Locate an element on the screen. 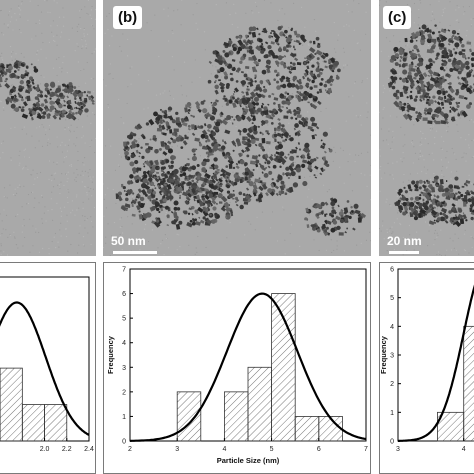 The height and width of the screenshot is (474, 474). tem-c-texture is located at coordinates (426, 128).